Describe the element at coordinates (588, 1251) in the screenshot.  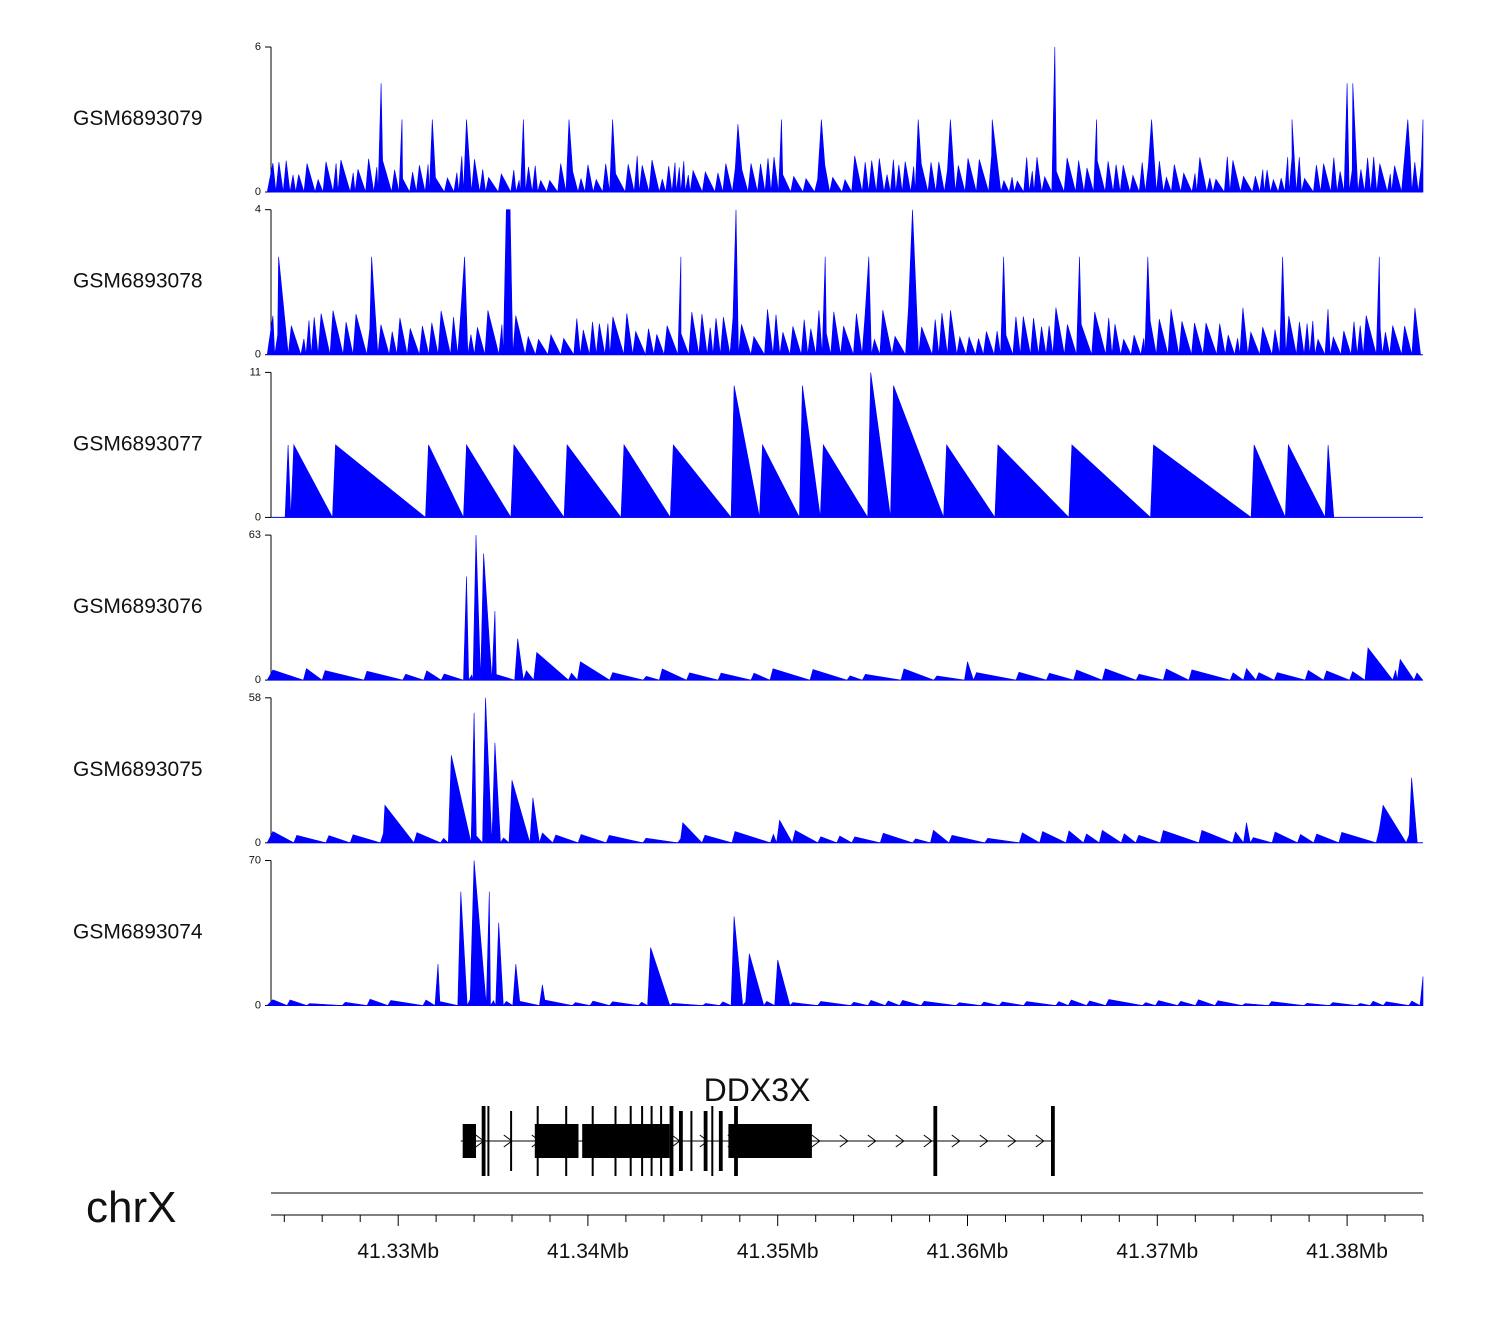
I see `axis-tick-label: 41.34Mb` at that location.